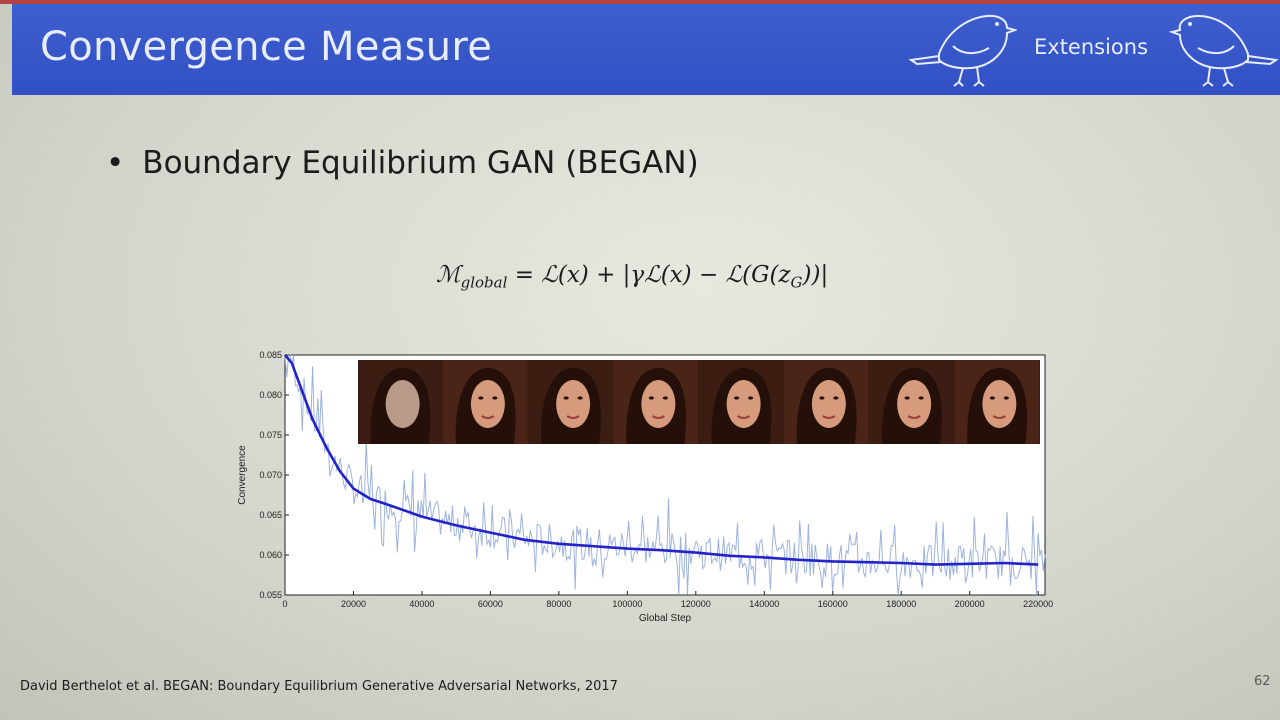 The width and height of the screenshot is (1280, 720). I want to click on section-label: Extensions, so click(1091, 47).